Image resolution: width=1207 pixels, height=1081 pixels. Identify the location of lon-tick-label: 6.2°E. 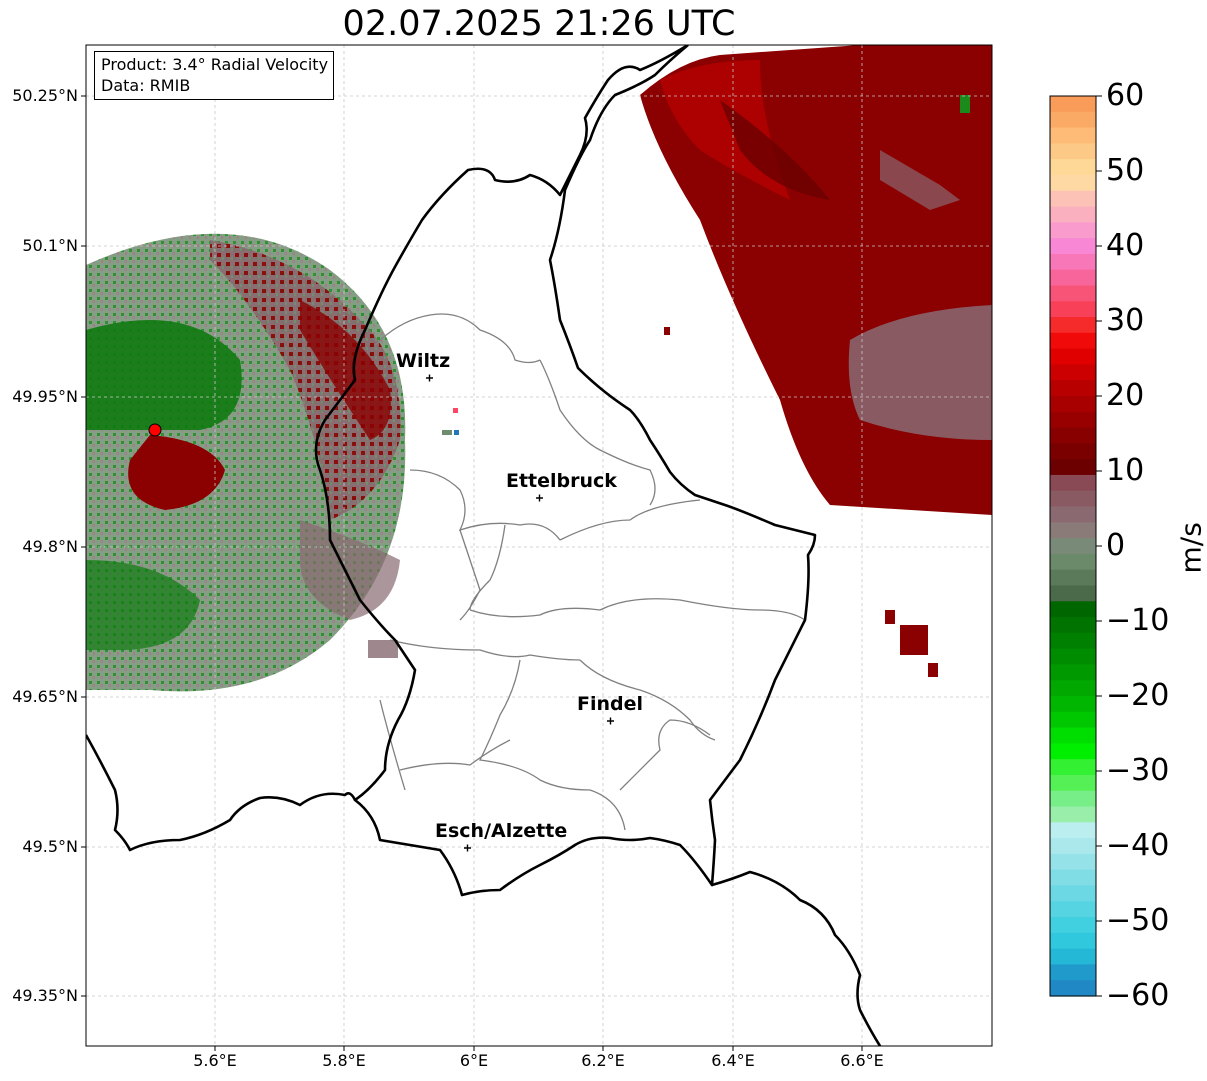
(603, 1060).